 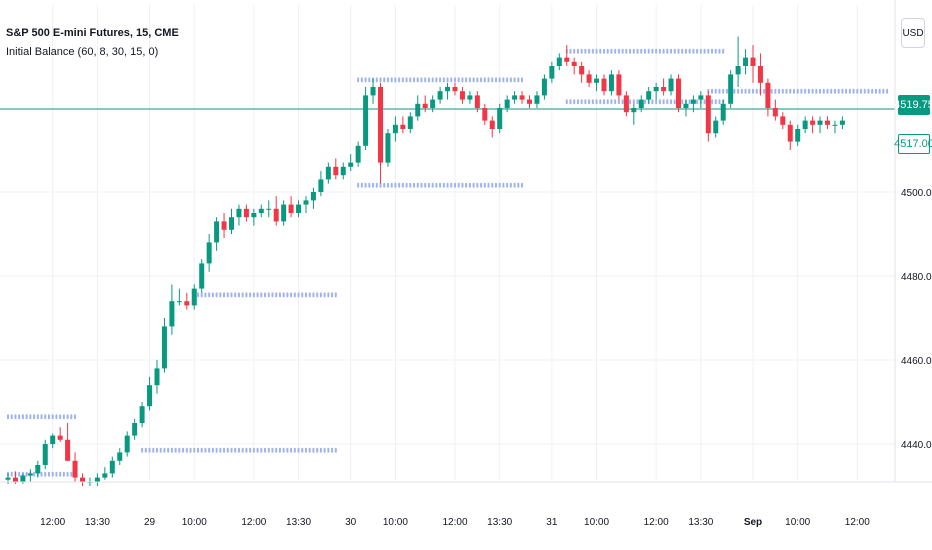 I want to click on indicator-legend: Initial Balance (60, 8, 30, 15, 0), so click(x=82, y=52).